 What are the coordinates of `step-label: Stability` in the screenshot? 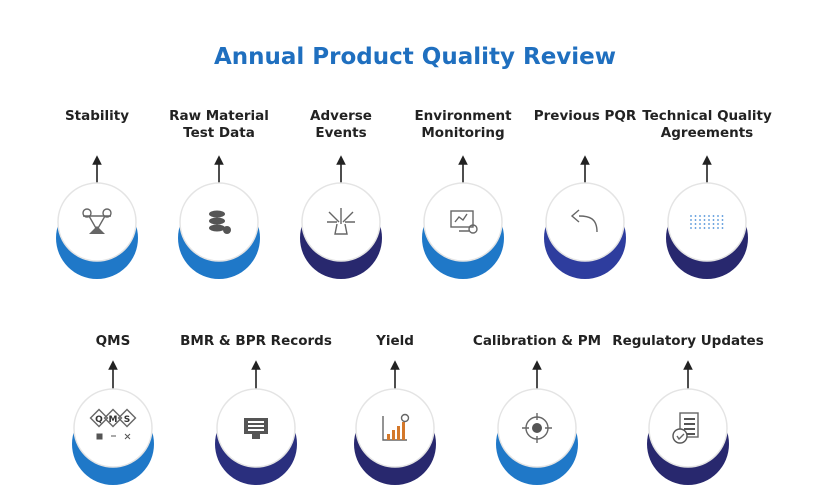 It's located at (97, 116).